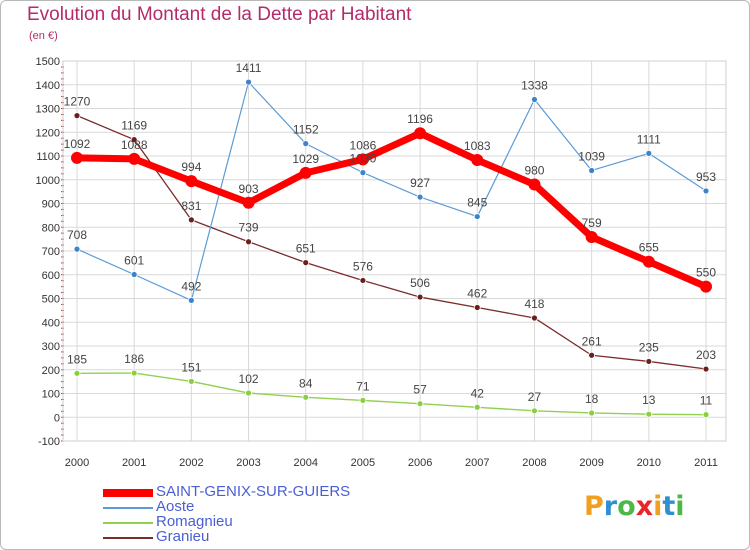  Describe the element at coordinates (57, 418) in the screenshot. I see `y-tick-label: 0` at that location.